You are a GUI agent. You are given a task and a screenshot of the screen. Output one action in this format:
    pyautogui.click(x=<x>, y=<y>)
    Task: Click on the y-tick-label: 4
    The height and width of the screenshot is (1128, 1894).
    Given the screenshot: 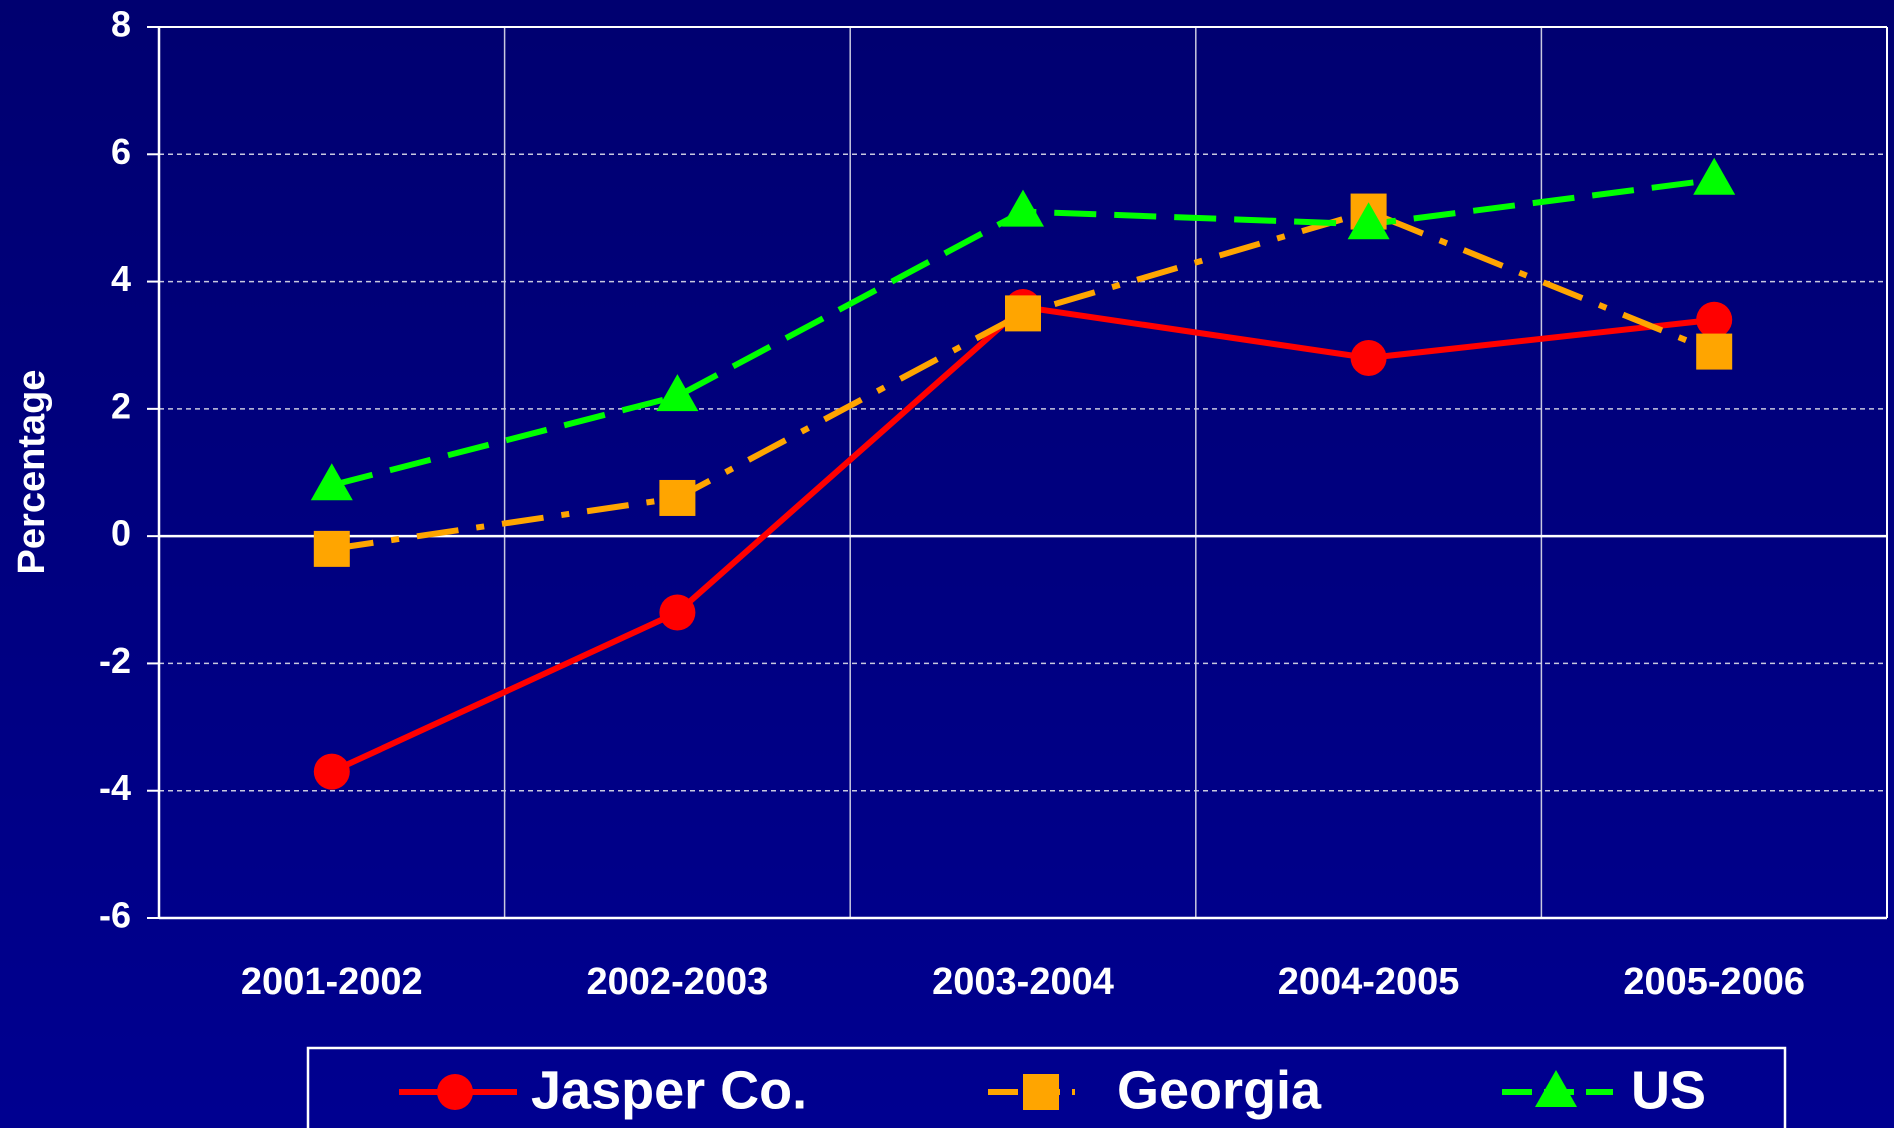 What is the action you would take?
    pyautogui.click(x=121, y=278)
    